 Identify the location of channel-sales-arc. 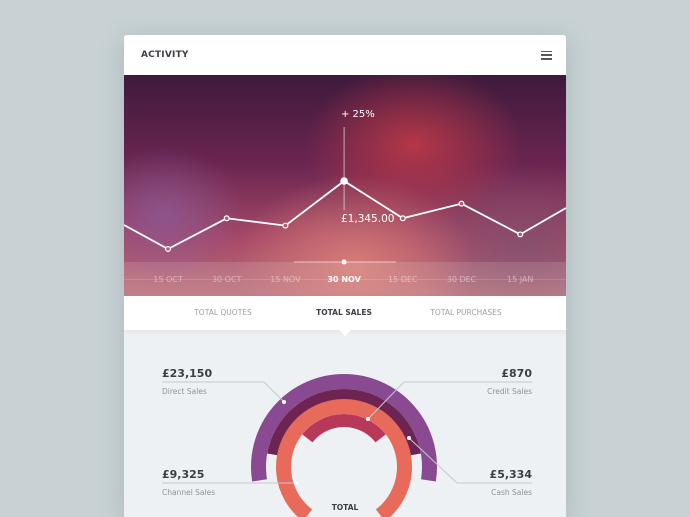
(344, 458).